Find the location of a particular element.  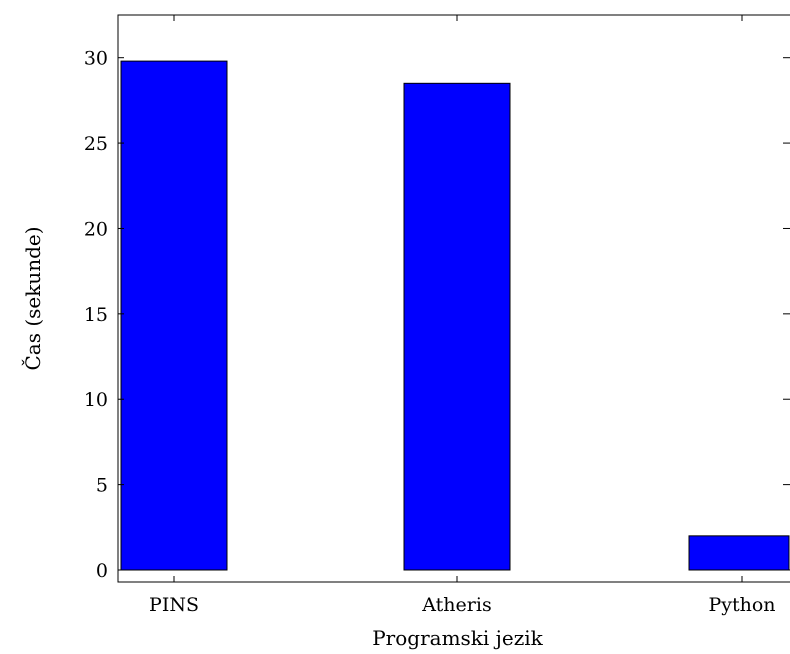

x-axis-label: Programski jezik is located at coordinates (457, 638).